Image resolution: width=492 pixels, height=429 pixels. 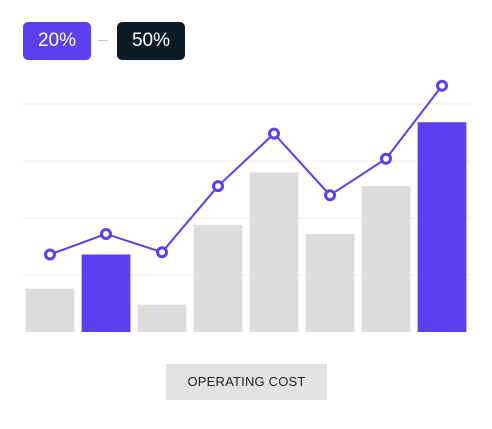 I want to click on range-separator, so click(x=103, y=40).